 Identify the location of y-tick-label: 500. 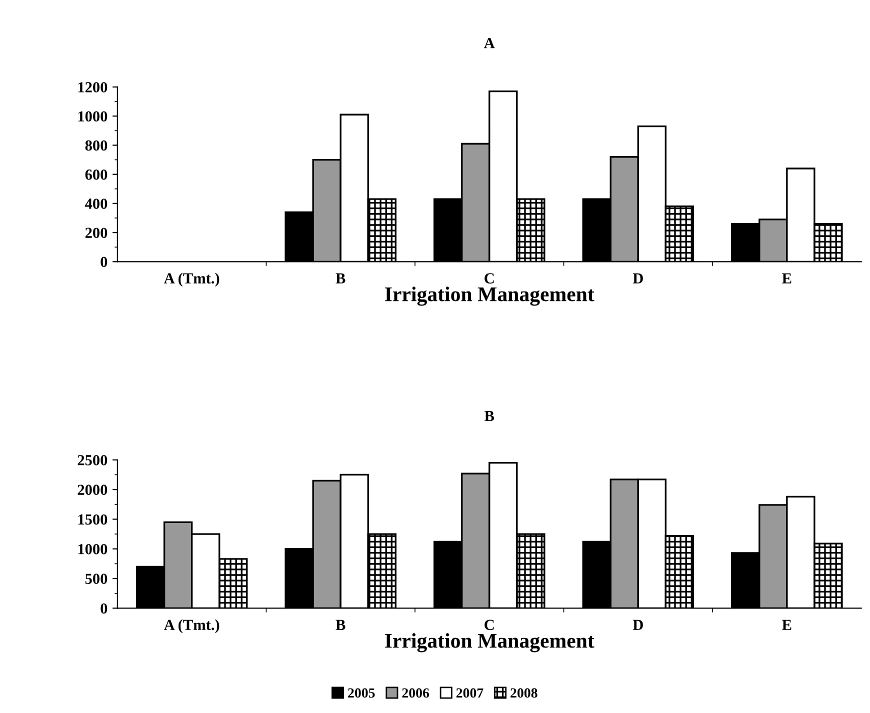
(96, 579).